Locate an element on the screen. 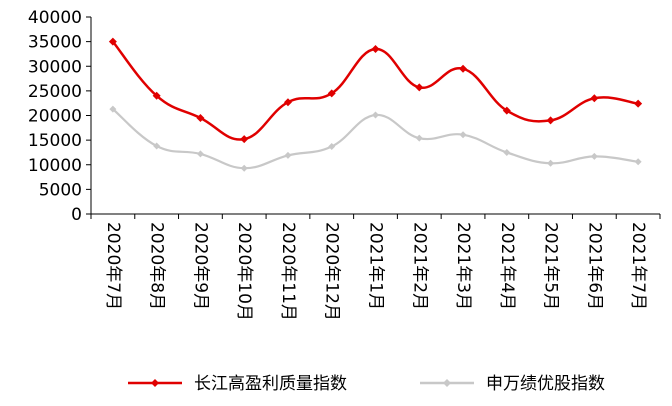 Image resolution: width=672 pixels, height=406 pixels. x-tick-label: 2020年12月 is located at coordinates (332, 271).